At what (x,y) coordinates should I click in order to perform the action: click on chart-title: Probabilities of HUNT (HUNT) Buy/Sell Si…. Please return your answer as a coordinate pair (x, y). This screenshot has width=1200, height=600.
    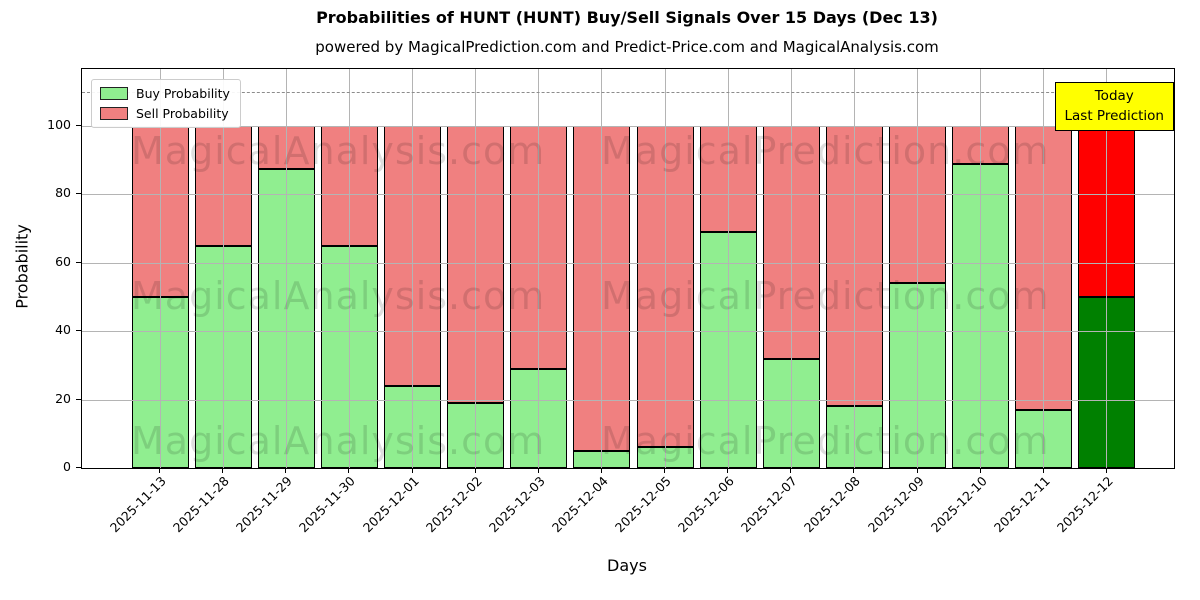
    Looking at the image, I should click on (627, 17).